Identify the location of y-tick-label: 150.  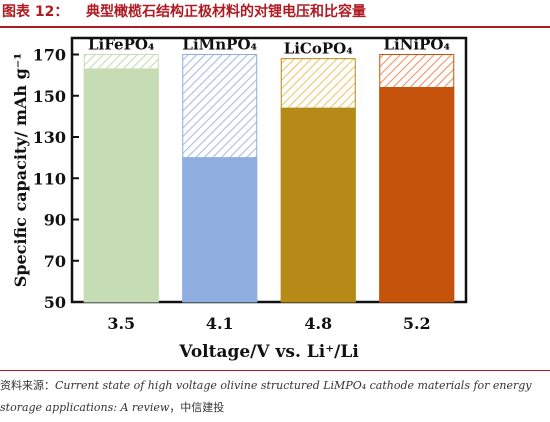
(49, 96).